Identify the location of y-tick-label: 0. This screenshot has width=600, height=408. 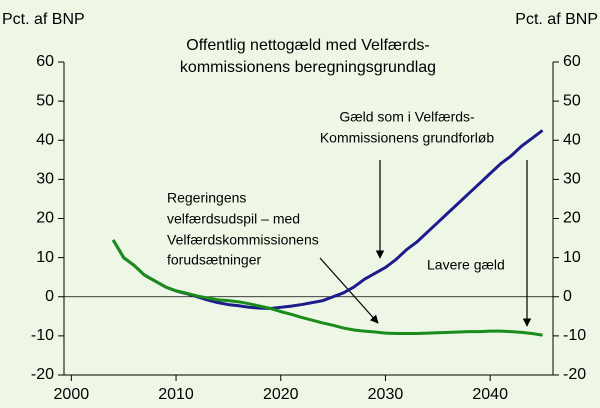
(49, 296).